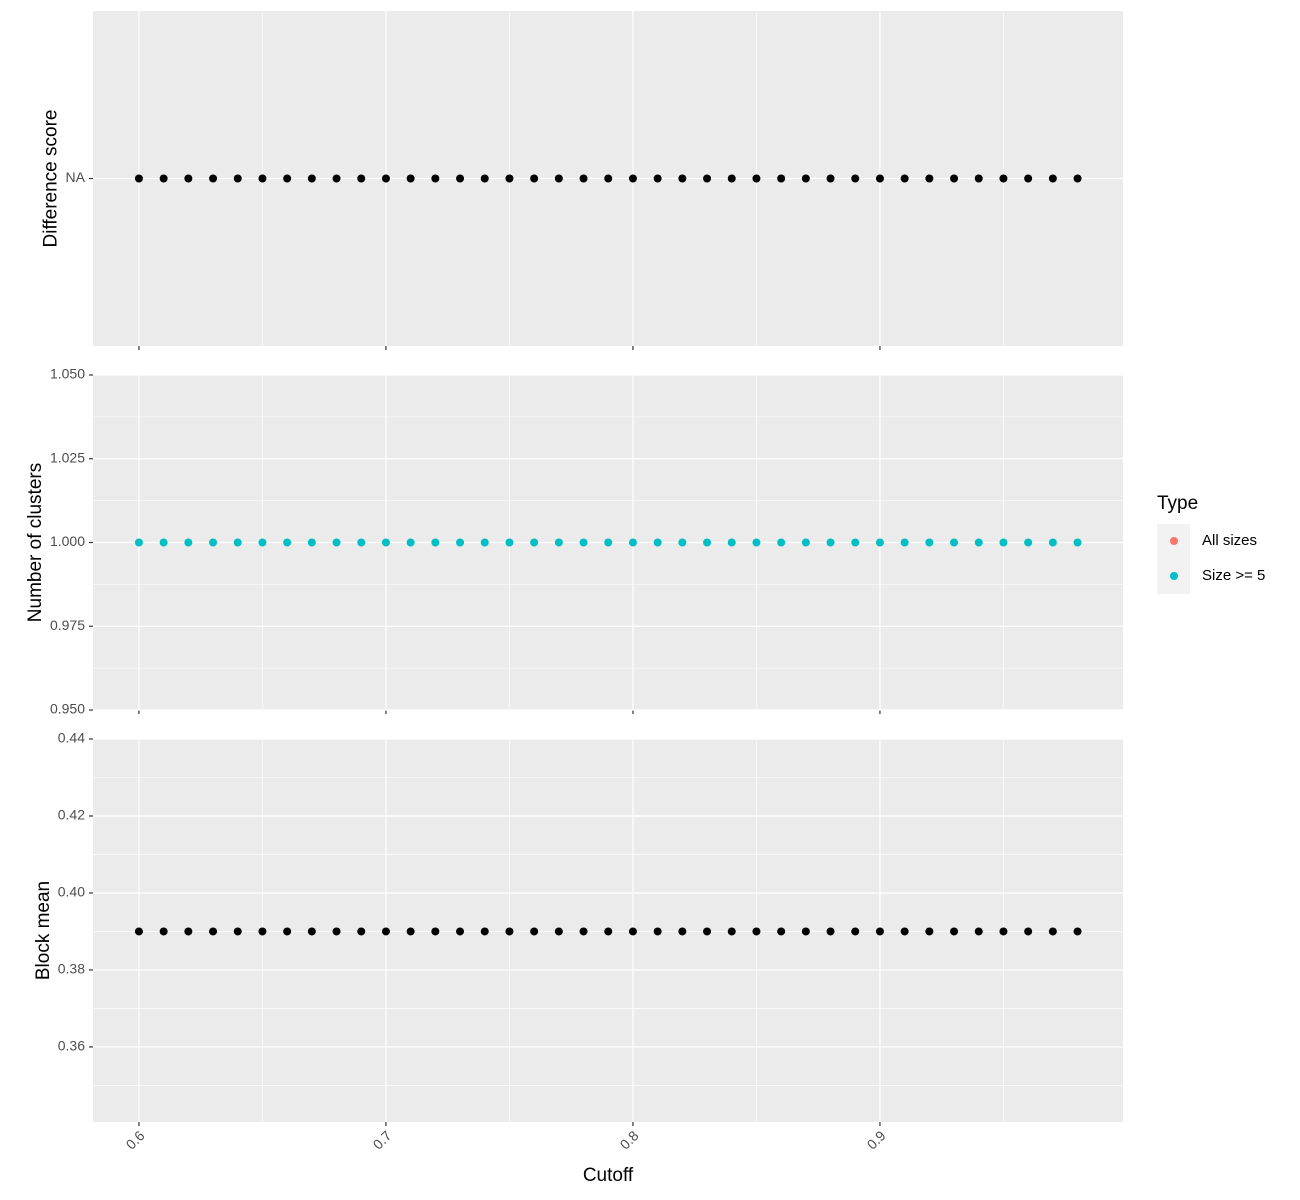 This screenshot has height=1200, width=1300. Describe the element at coordinates (382, 1139) in the screenshot. I see `x-tick-label: 0.7` at that location.